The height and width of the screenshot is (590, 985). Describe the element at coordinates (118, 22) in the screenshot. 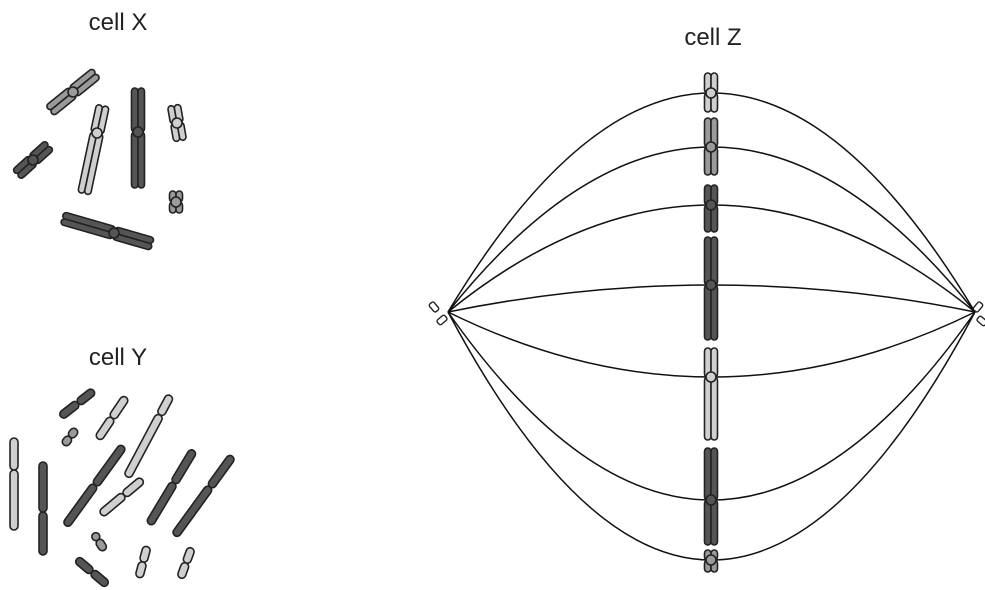

I see `cell-x-label: cell X` at that location.